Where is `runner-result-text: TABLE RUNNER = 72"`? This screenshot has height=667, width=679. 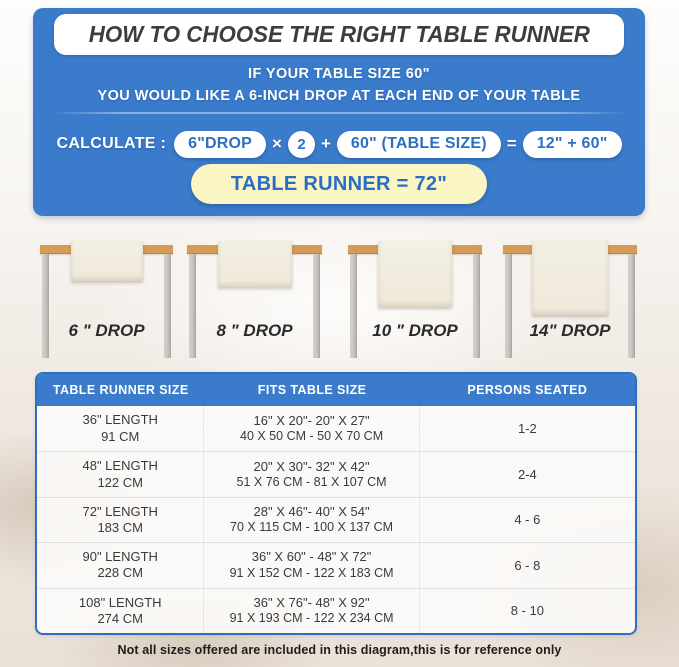
runner-result-text: TABLE RUNNER = 72" is located at coordinates (339, 183).